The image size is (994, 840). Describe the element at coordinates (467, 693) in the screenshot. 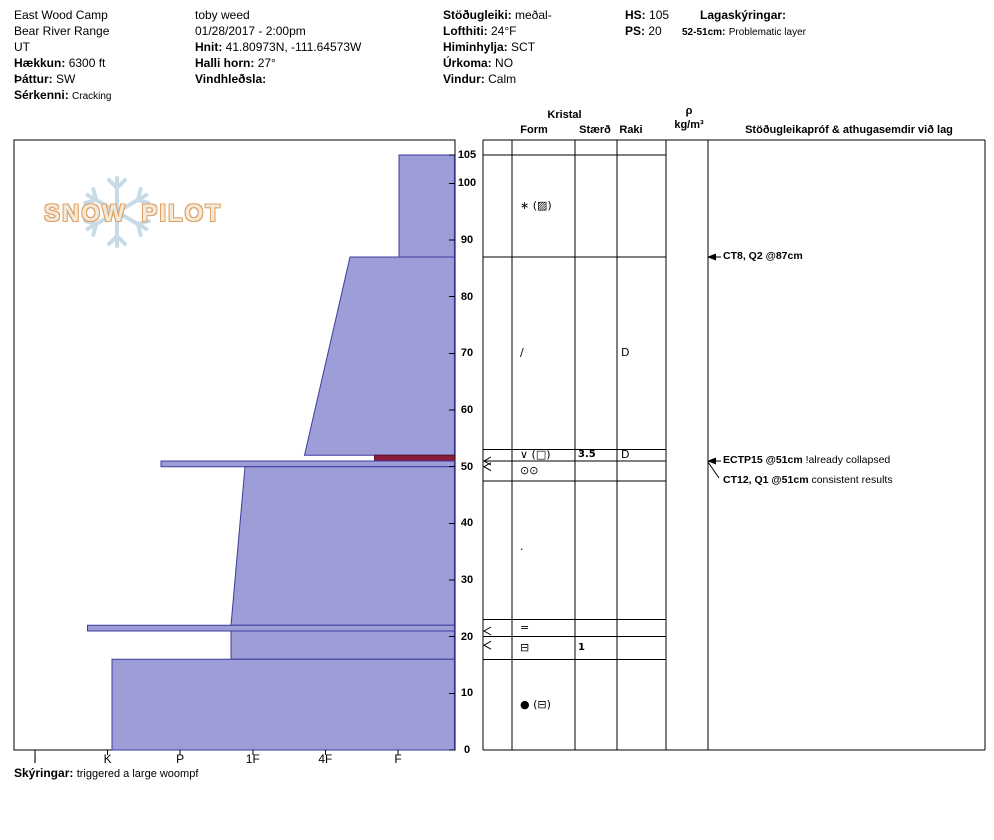

I see `depth-tick-label: 10` at that location.